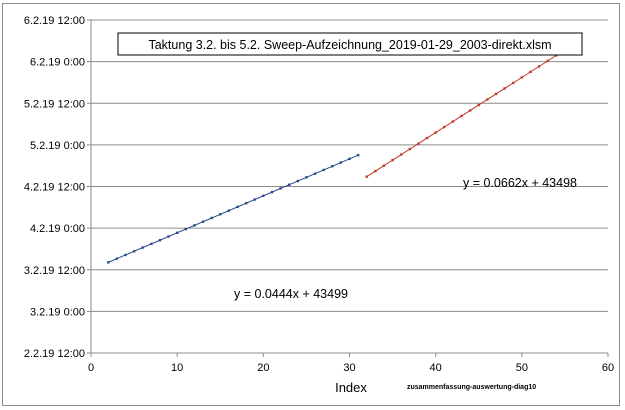 The height and width of the screenshot is (410, 625). I want to click on y-tick-label: 3.2.19 12:00, so click(54, 271).